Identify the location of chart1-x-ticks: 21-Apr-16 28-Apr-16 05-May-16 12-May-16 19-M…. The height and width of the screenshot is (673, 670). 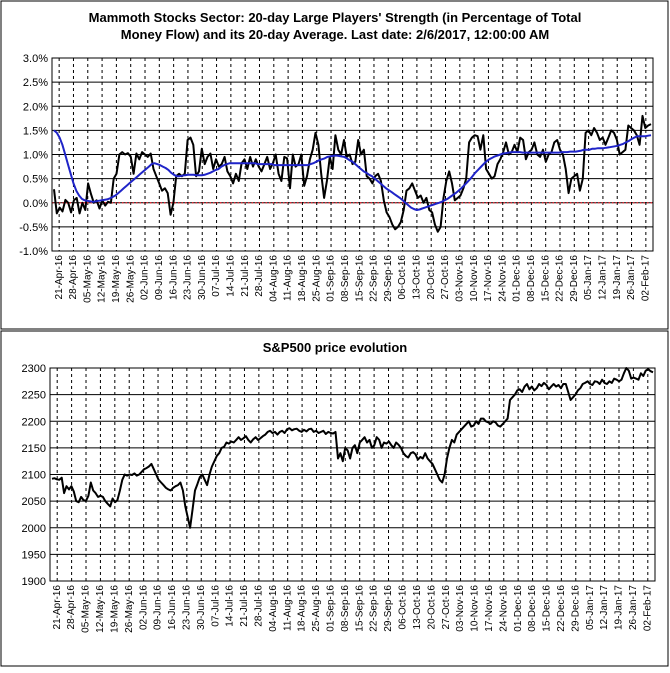
(353, 279).